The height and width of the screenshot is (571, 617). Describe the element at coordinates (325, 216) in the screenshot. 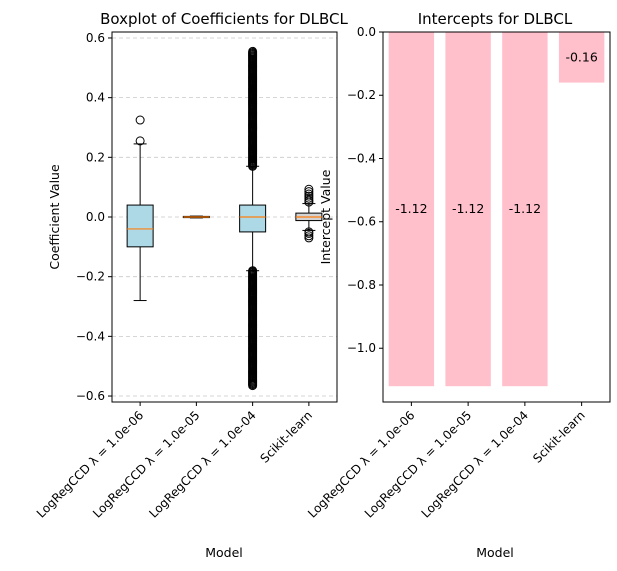

I see `intercepts-y-label: Intercept Value` at that location.